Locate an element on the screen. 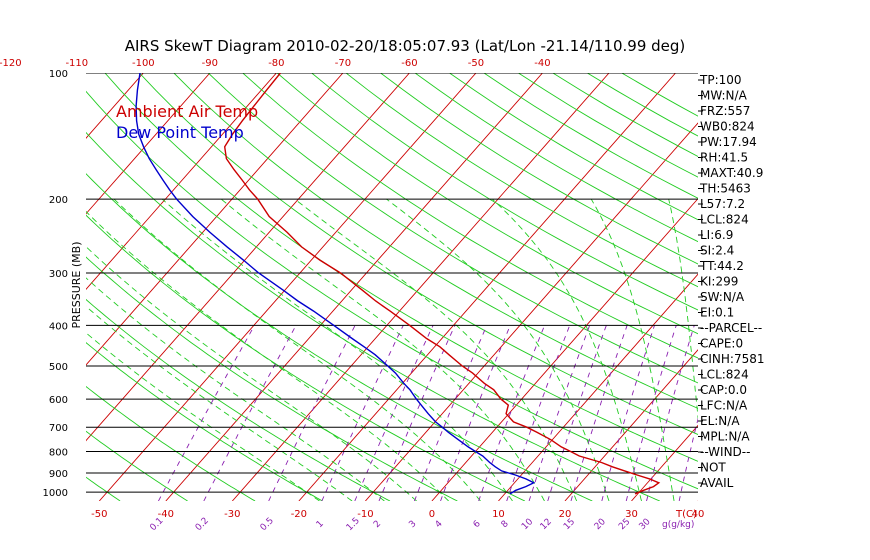 This screenshot has width=870, height=560. index-entry: FRZ:557 is located at coordinates (725, 111).